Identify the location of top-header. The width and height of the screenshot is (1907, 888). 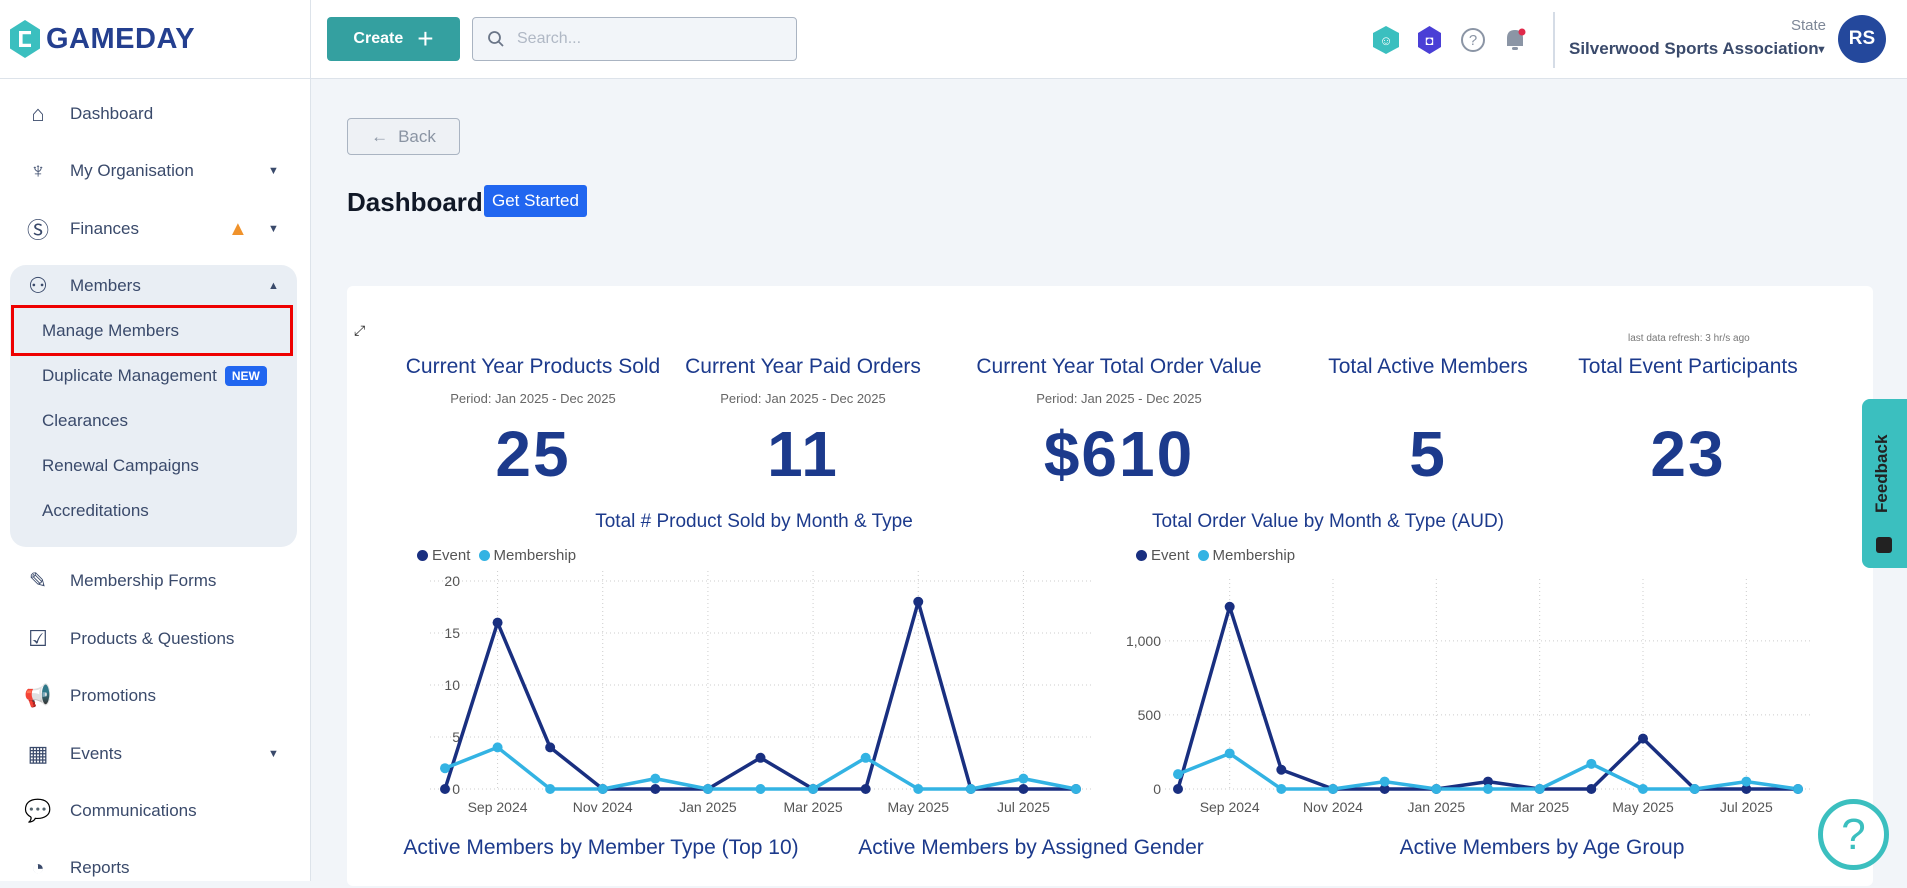
(953, 39).